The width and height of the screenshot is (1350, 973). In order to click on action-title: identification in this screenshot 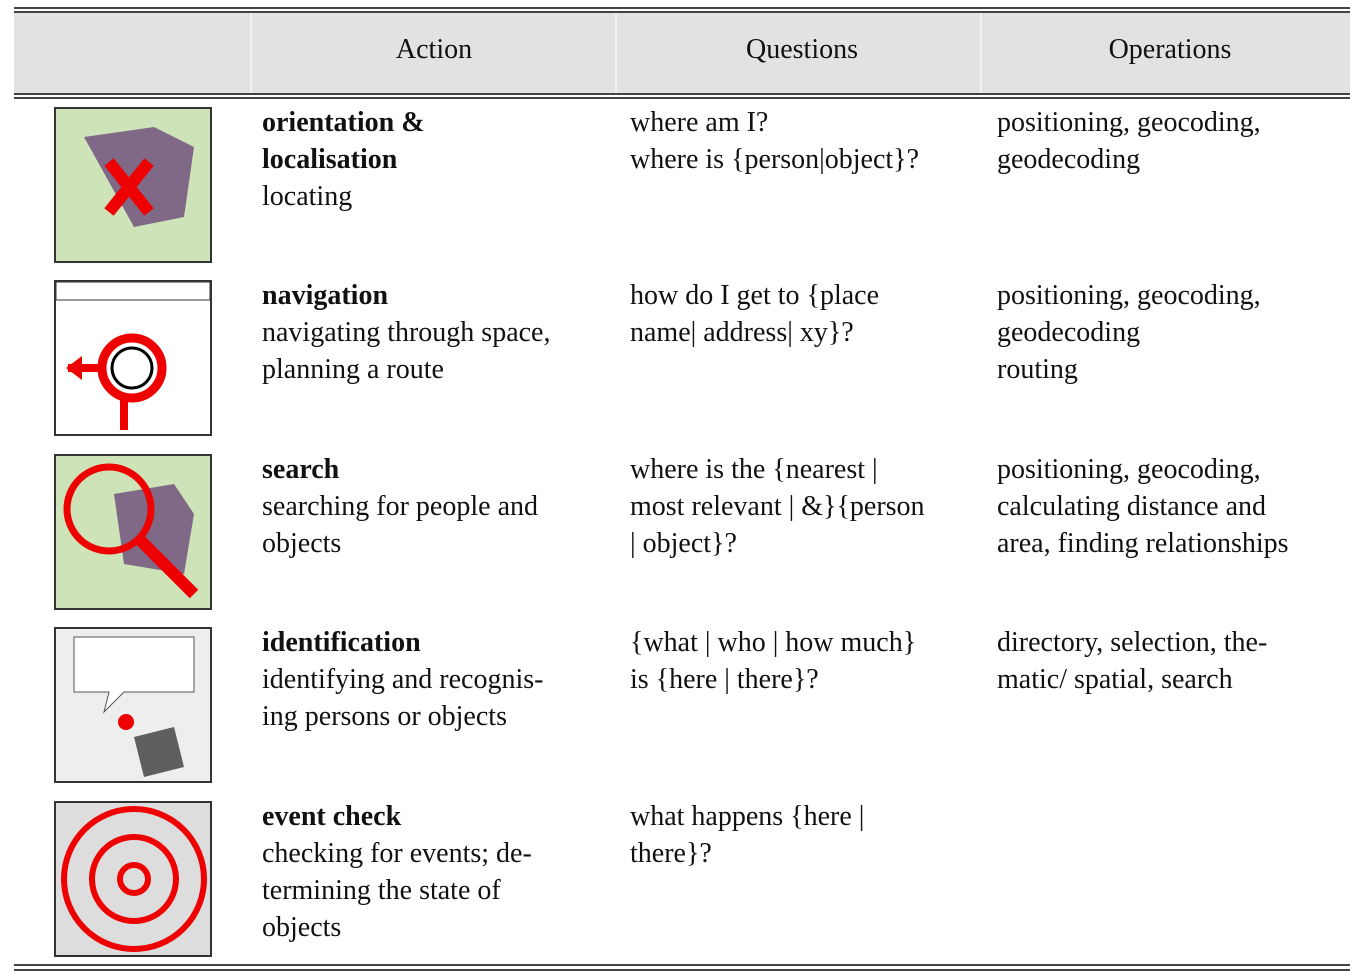, I will do `click(341, 643)`.